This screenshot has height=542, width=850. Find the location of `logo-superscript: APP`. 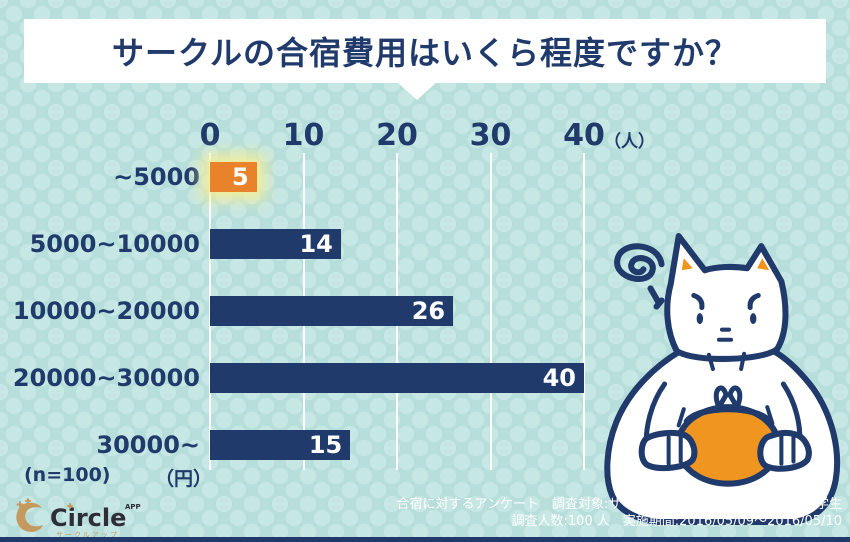

logo-superscript: APP is located at coordinates (133, 507).